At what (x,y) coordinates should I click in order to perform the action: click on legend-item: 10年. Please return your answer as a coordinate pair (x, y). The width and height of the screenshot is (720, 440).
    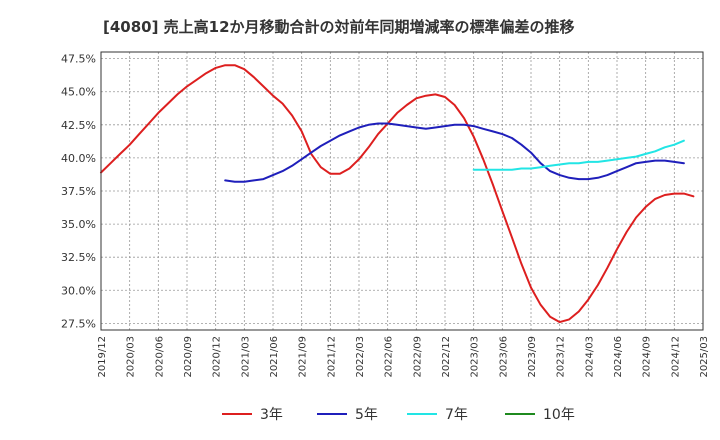
    Looking at the image, I should click on (540, 415).